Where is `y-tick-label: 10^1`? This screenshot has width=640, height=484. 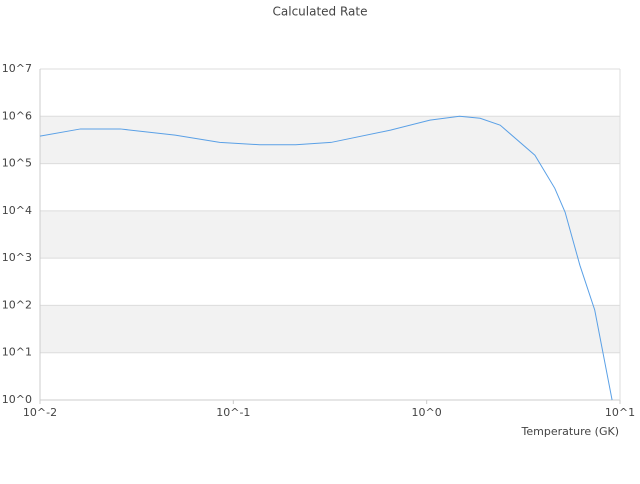
y-tick-label: 10^1 is located at coordinates (17, 352).